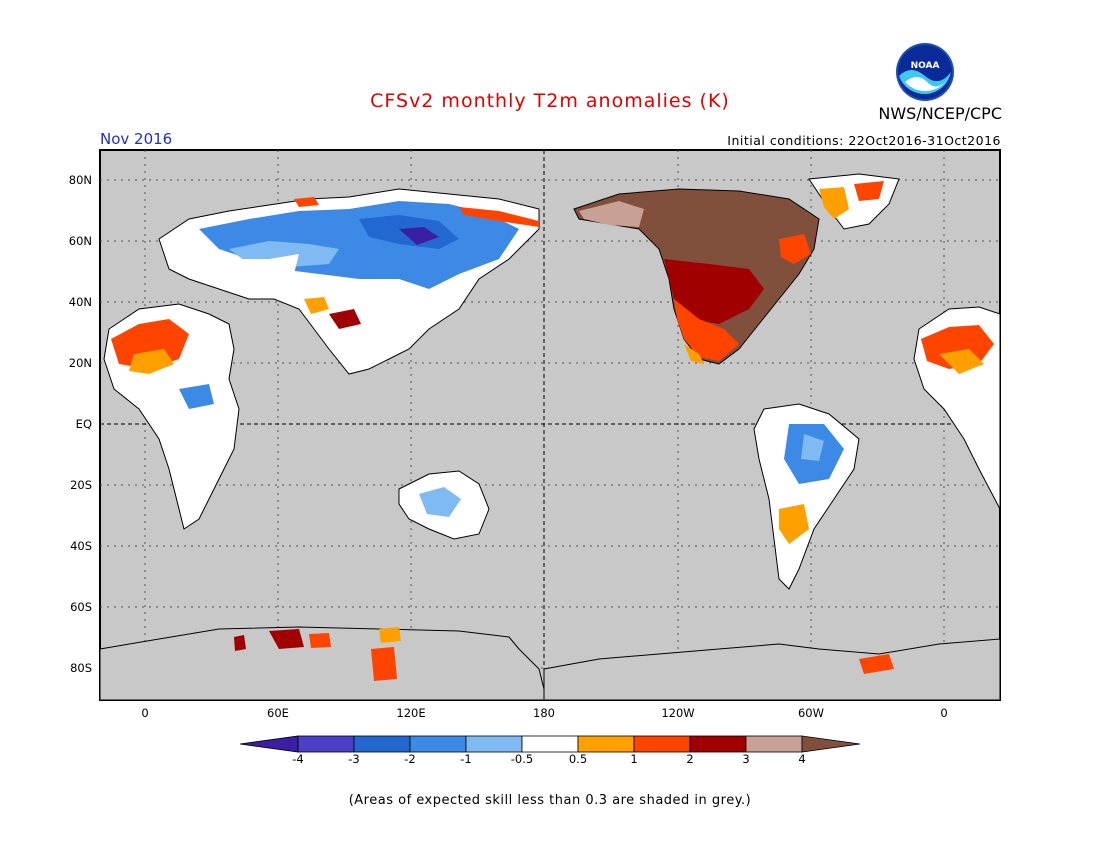 Image resolution: width=1100 pixels, height=850 pixels. I want to click on africa-repeat, so click(957, 408).